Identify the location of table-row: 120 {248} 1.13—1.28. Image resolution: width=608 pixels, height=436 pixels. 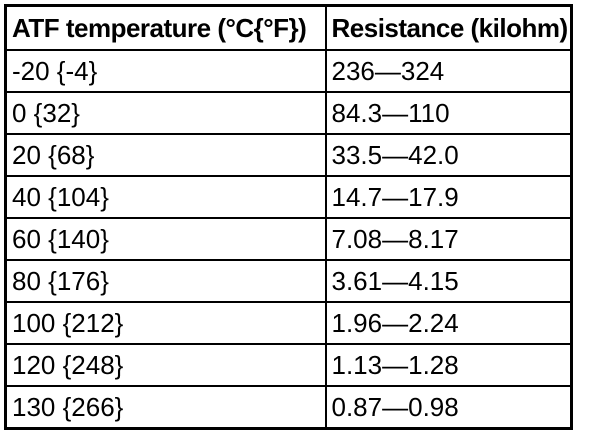
(288, 365).